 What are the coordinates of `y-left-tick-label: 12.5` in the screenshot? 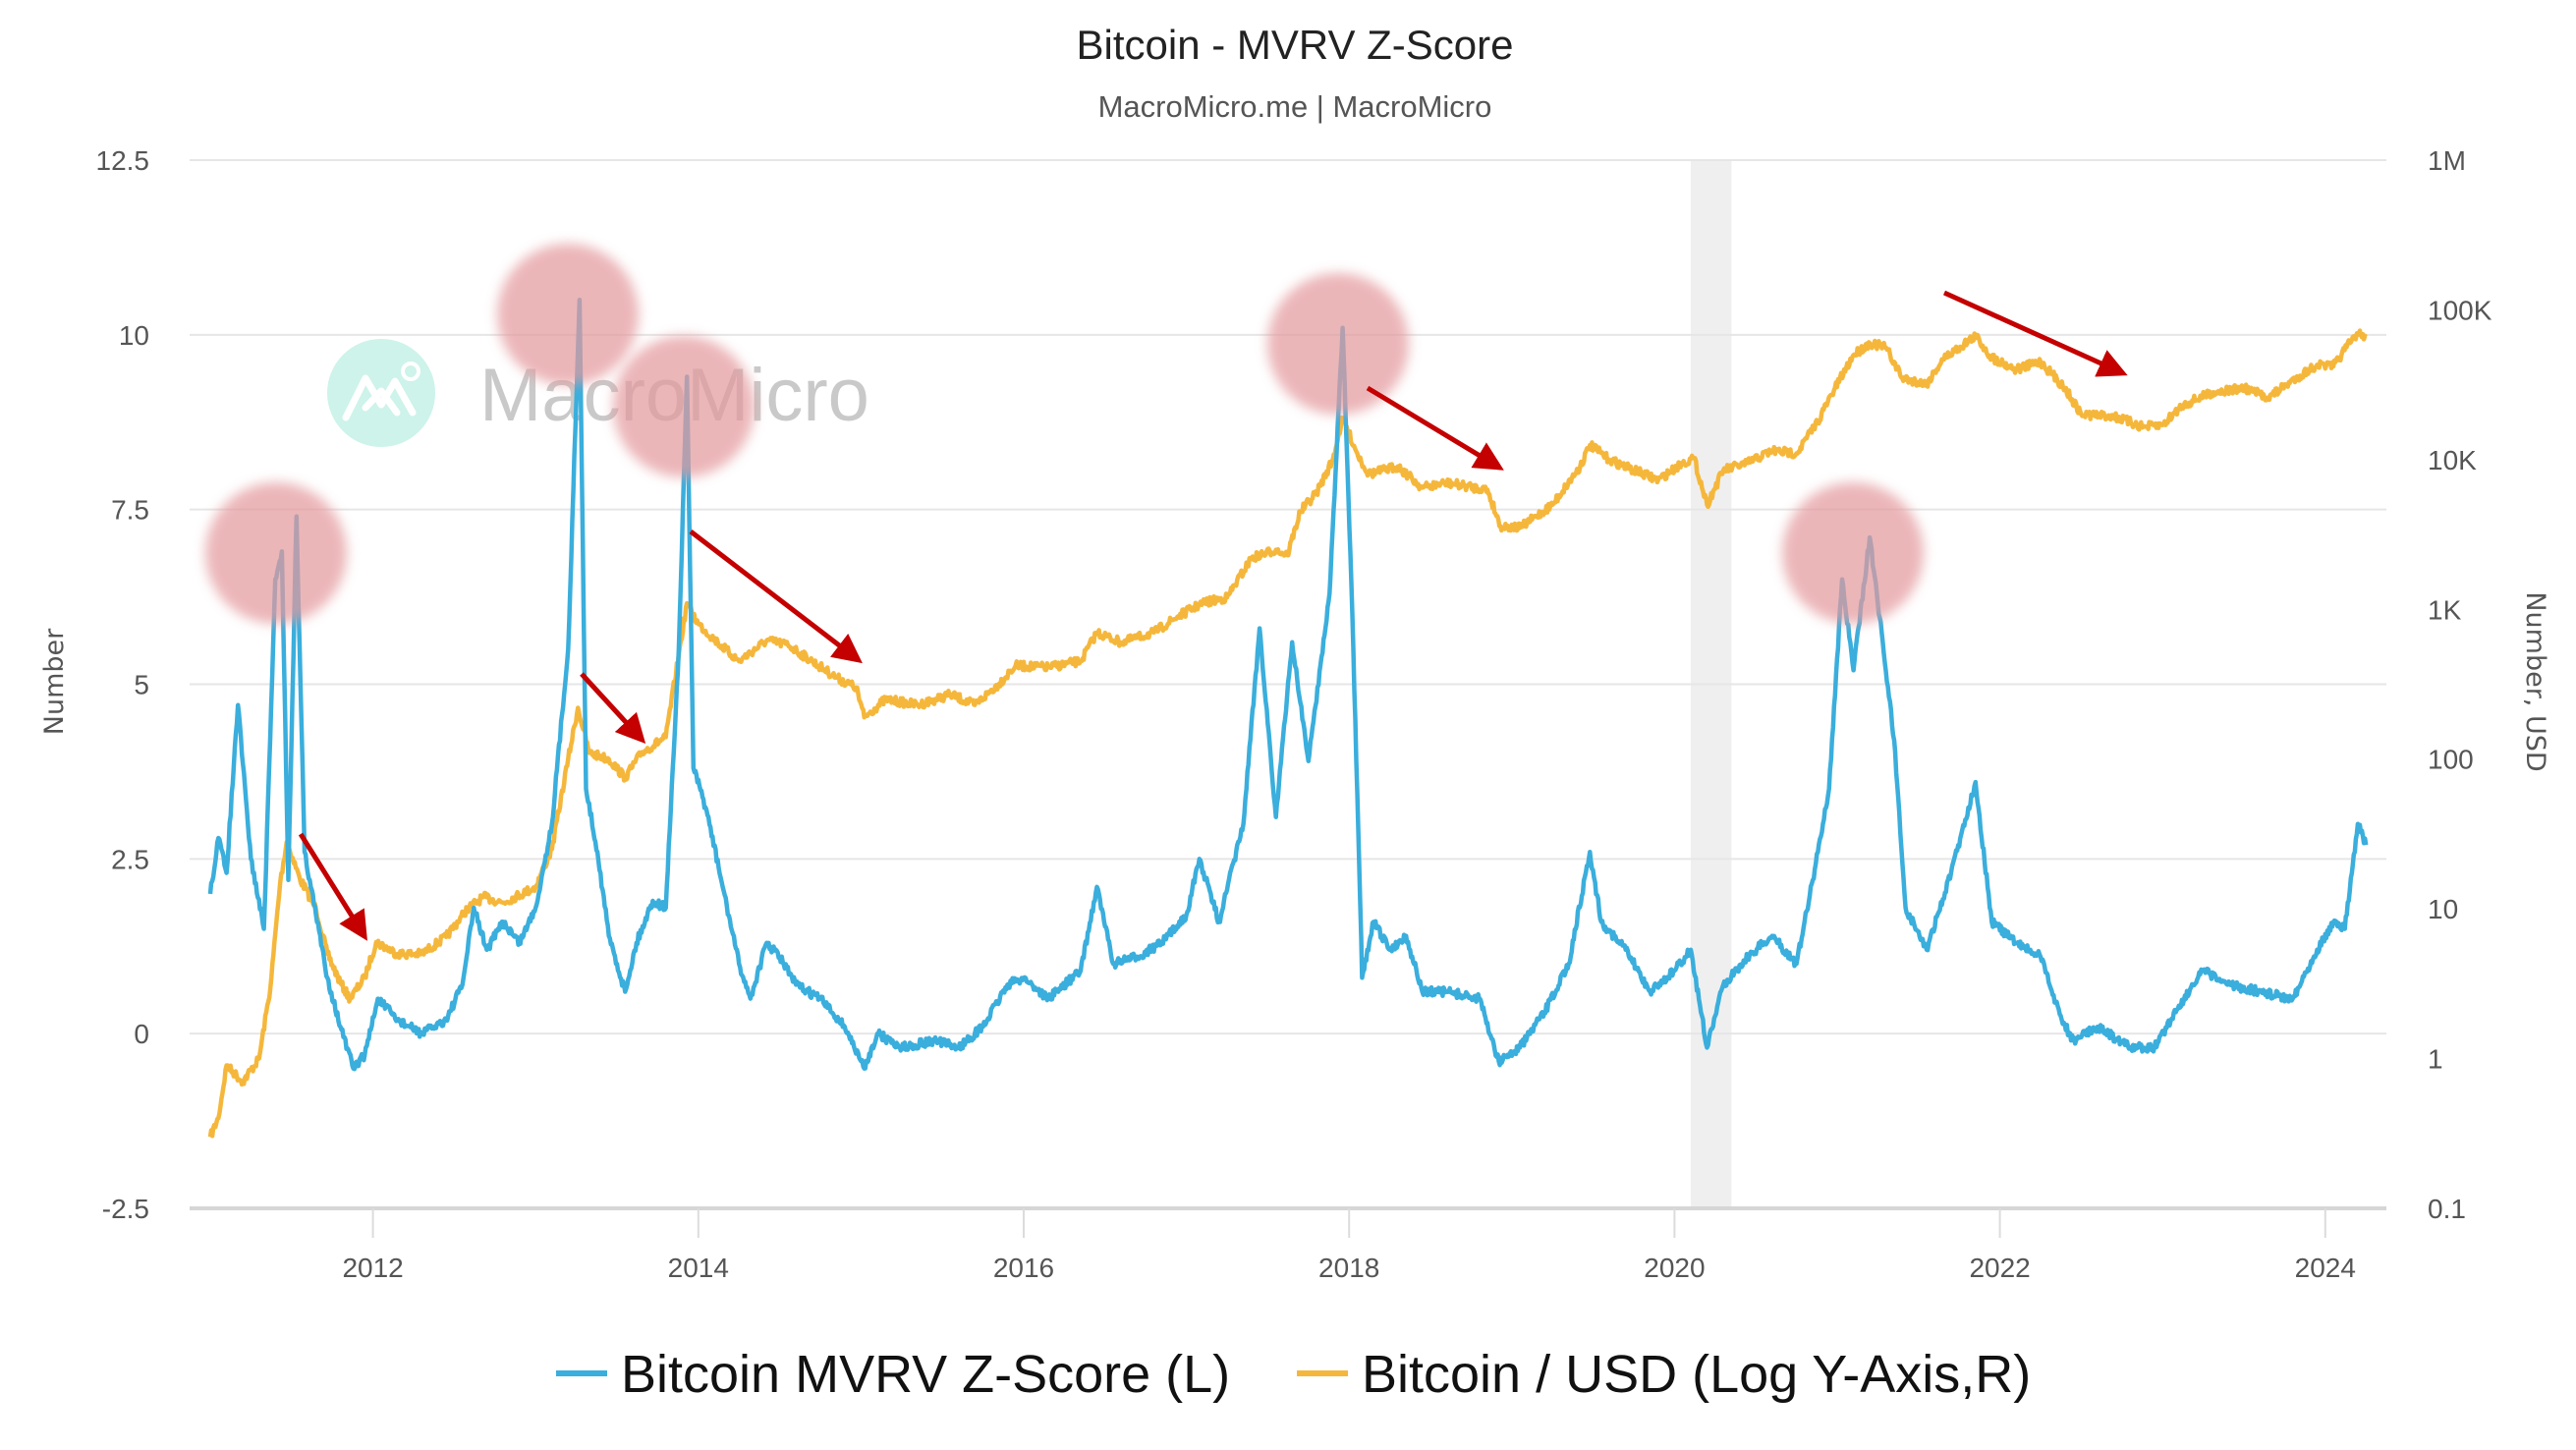 It's located at (123, 160).